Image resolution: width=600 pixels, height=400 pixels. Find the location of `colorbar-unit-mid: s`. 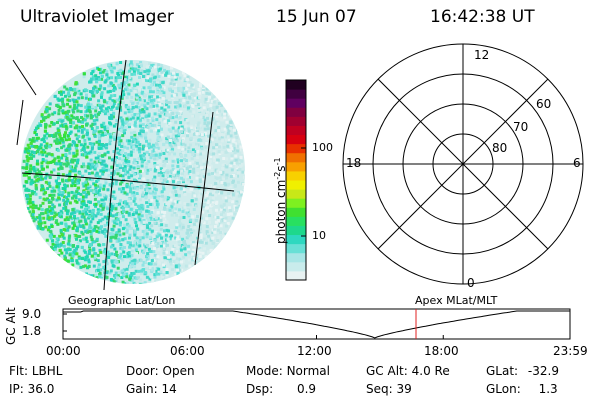

colorbar-unit-mid: s is located at coordinates (281, 168).